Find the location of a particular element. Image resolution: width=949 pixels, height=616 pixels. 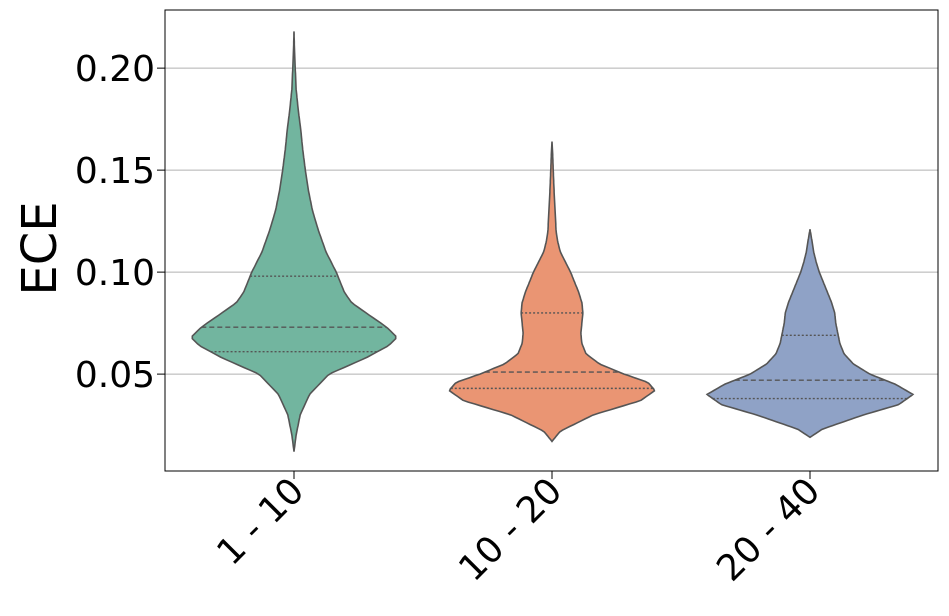

y-axis: 0.05 0.10 0.15 0.20 is located at coordinates (120, 222).